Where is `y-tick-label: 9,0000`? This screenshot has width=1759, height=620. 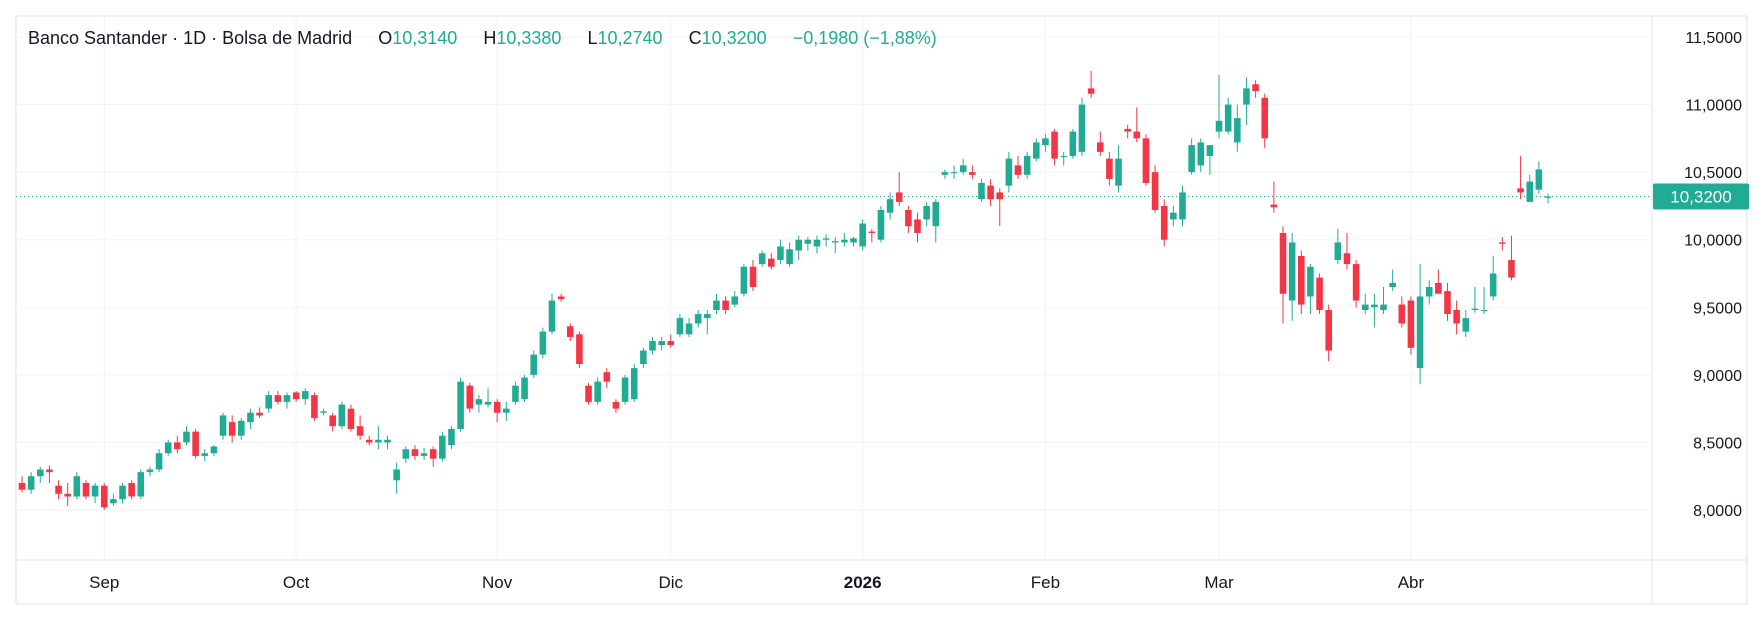
y-tick-label: 9,0000 is located at coordinates (1717, 376).